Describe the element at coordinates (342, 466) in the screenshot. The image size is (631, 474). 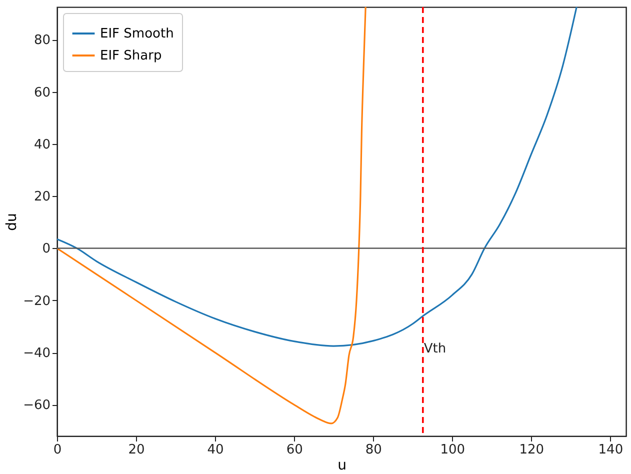
I see `x-axis-title: u` at that location.